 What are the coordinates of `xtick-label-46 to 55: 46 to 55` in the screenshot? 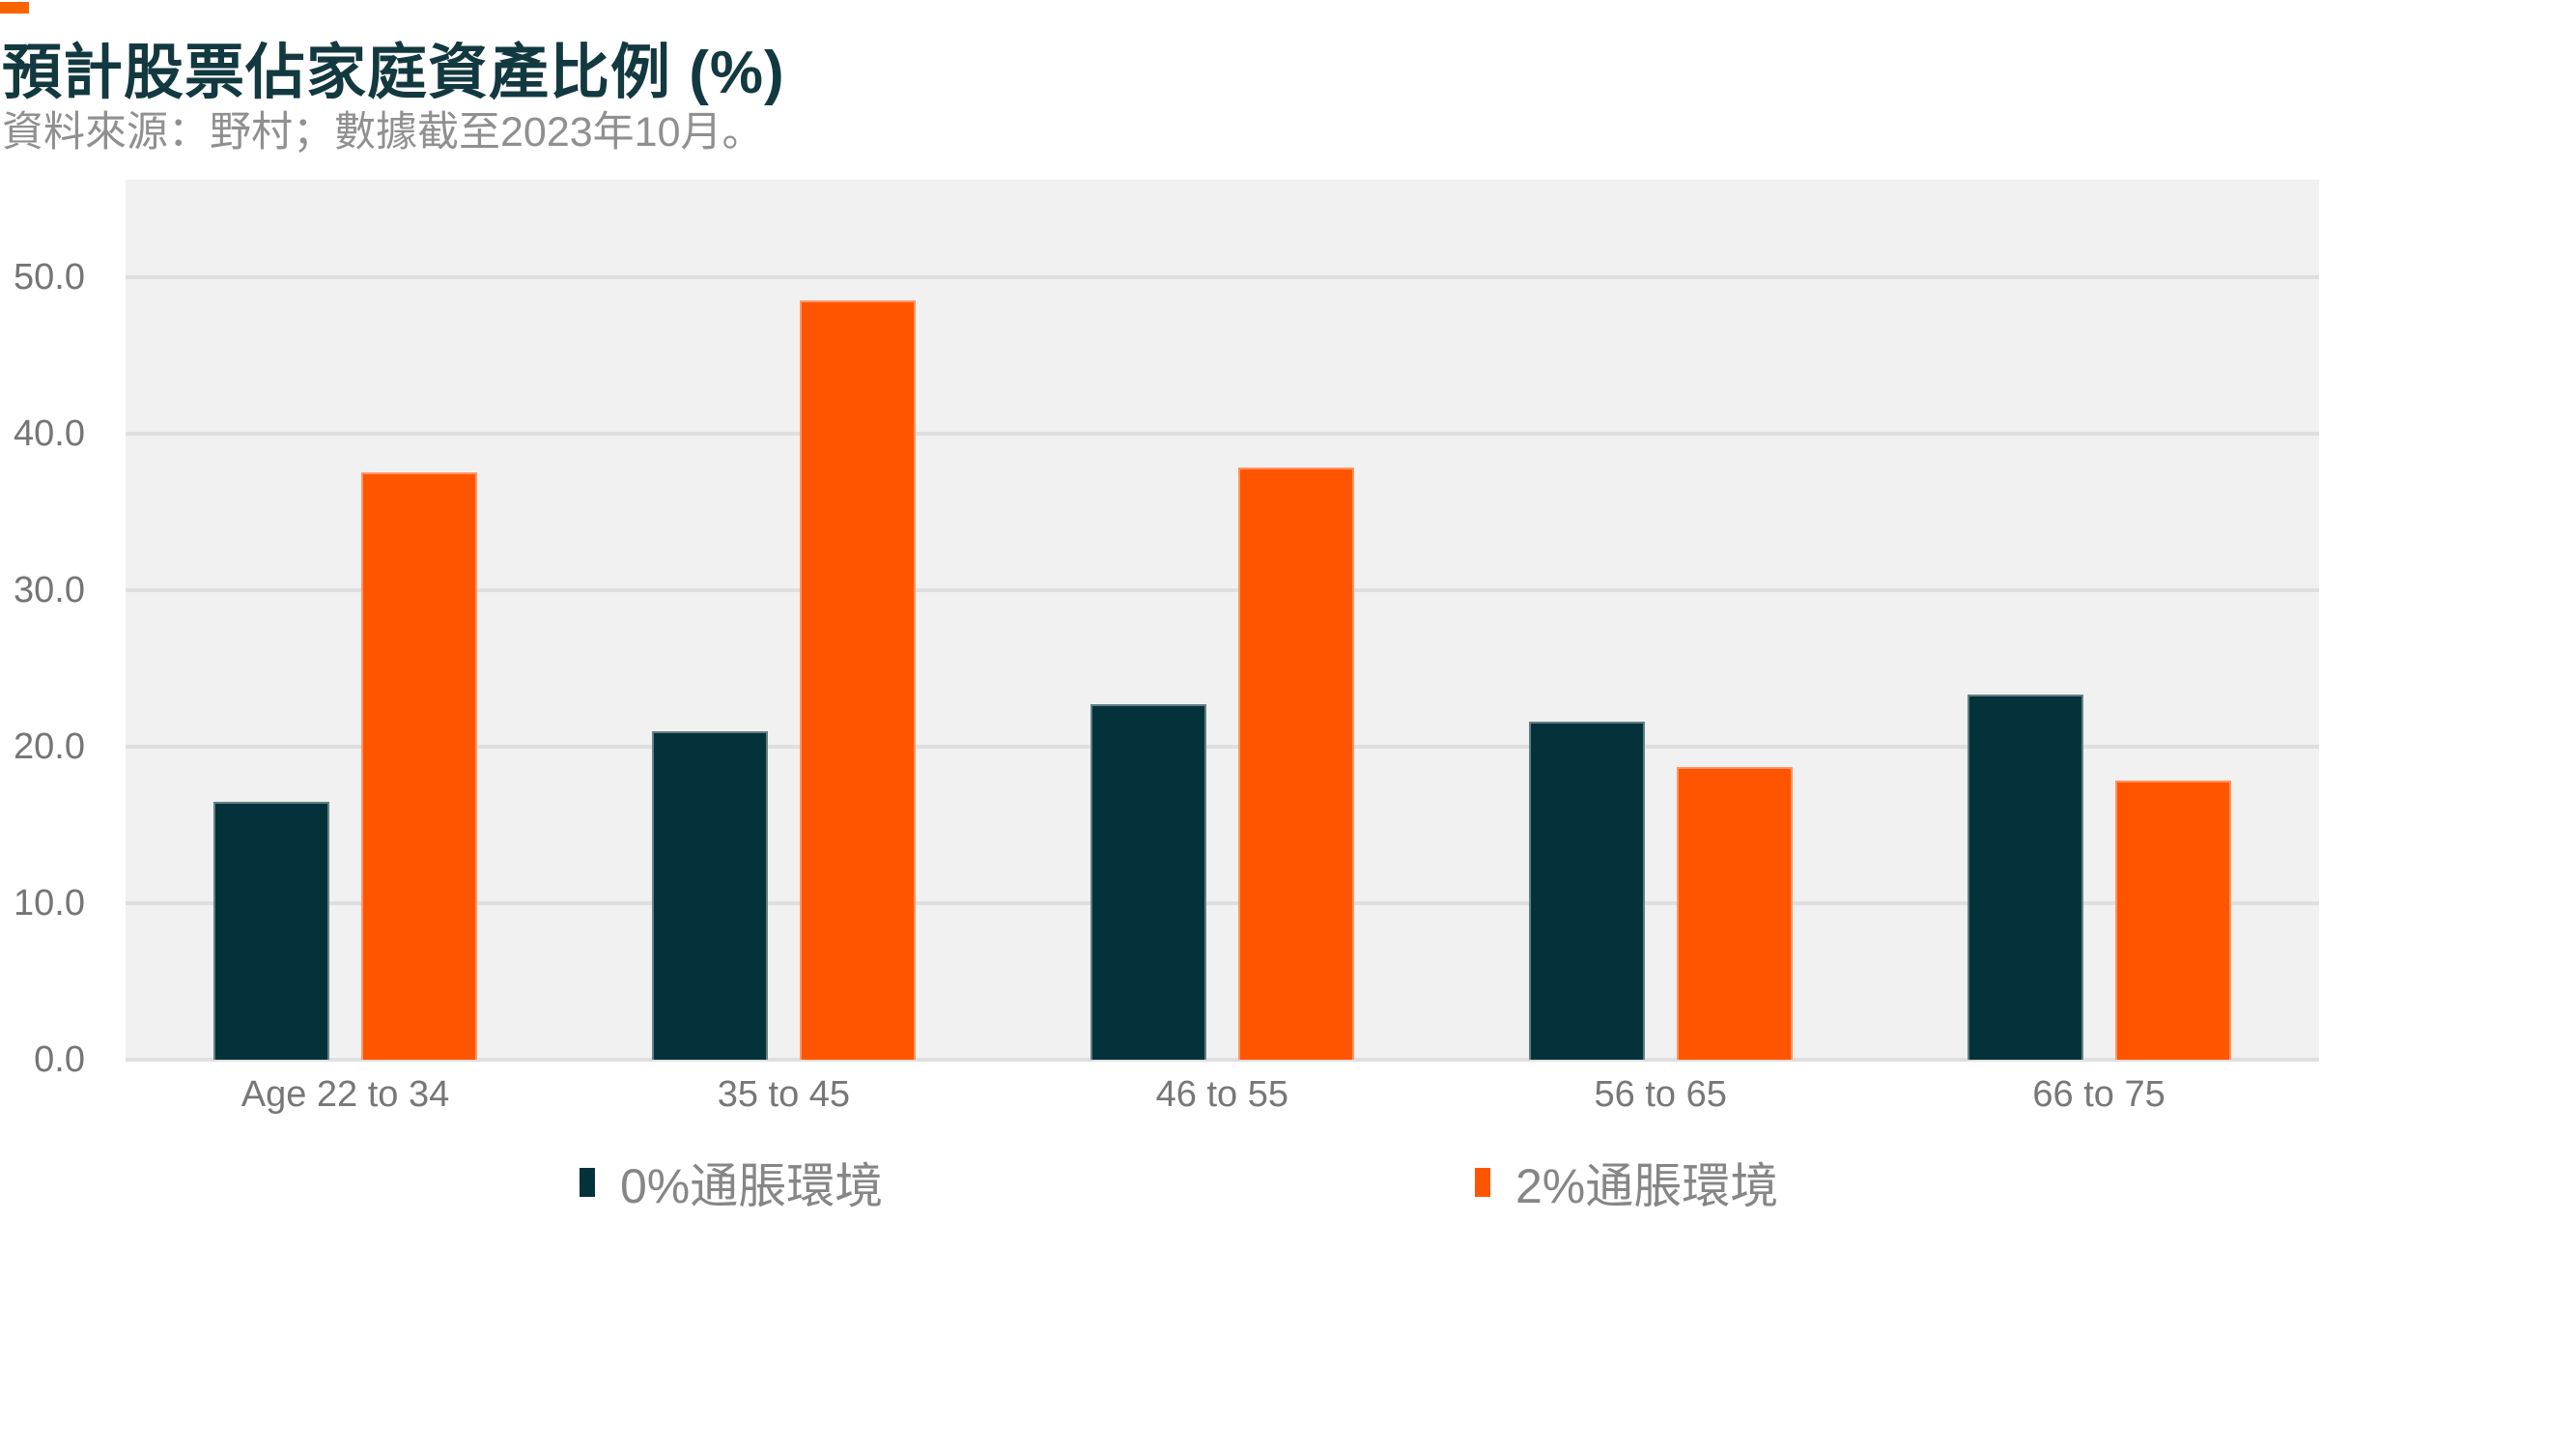 It's located at (1221, 1094).